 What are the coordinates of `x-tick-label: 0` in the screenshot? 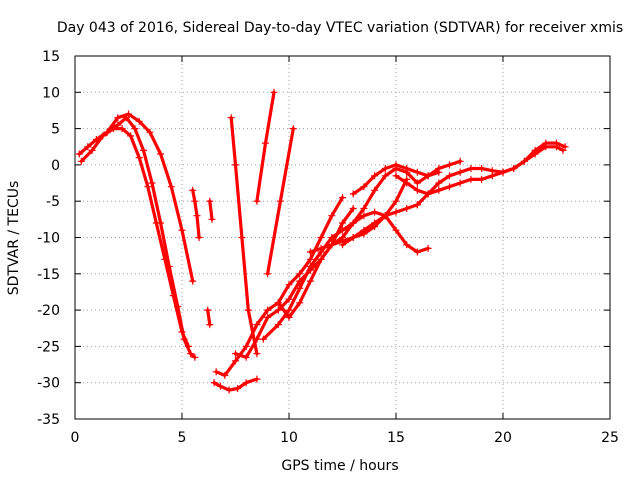 It's located at (75, 438).